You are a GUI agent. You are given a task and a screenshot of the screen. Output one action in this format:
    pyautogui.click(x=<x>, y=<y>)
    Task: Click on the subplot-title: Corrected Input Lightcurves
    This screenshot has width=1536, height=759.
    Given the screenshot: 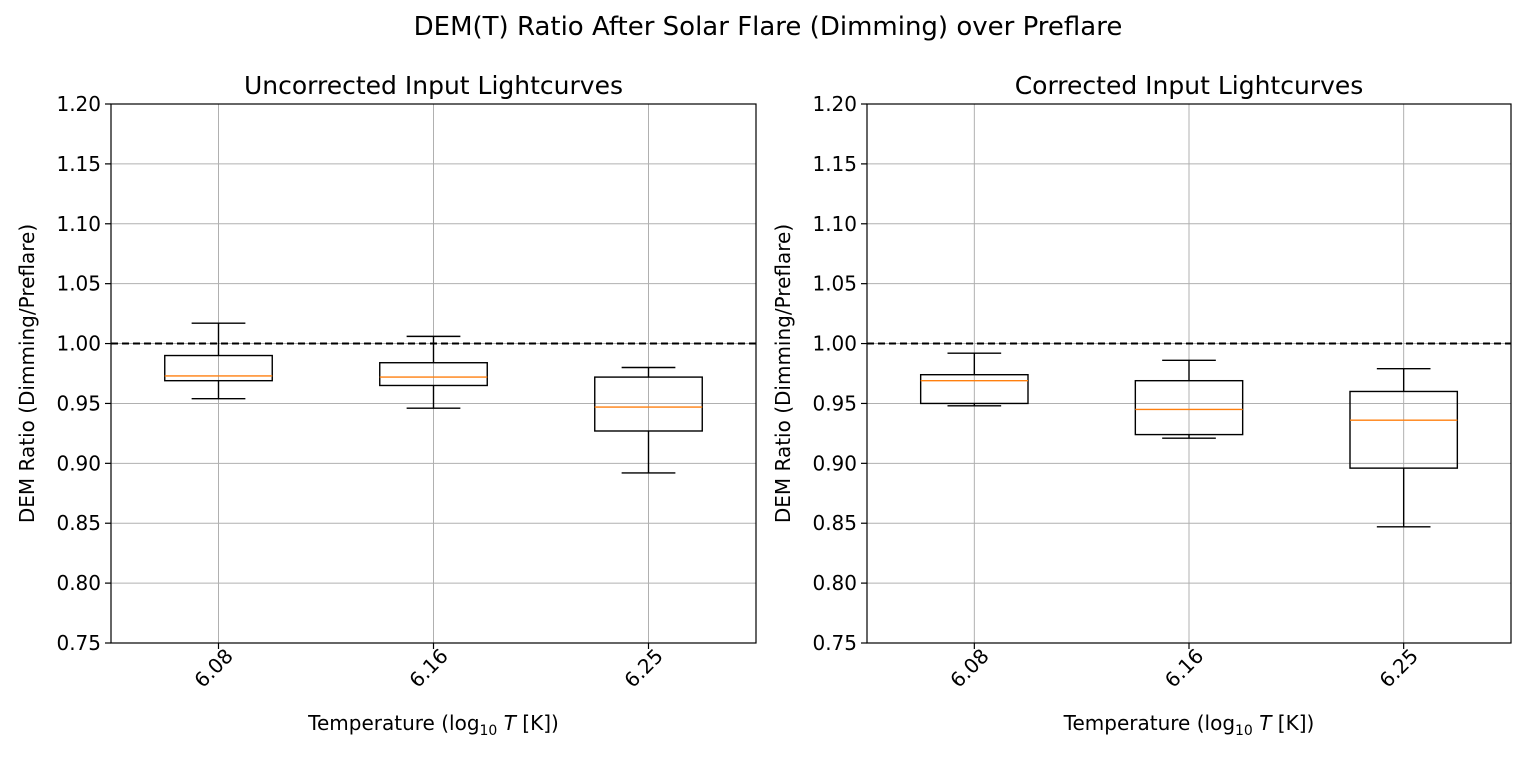 What is the action you would take?
    pyautogui.click(x=1189, y=85)
    